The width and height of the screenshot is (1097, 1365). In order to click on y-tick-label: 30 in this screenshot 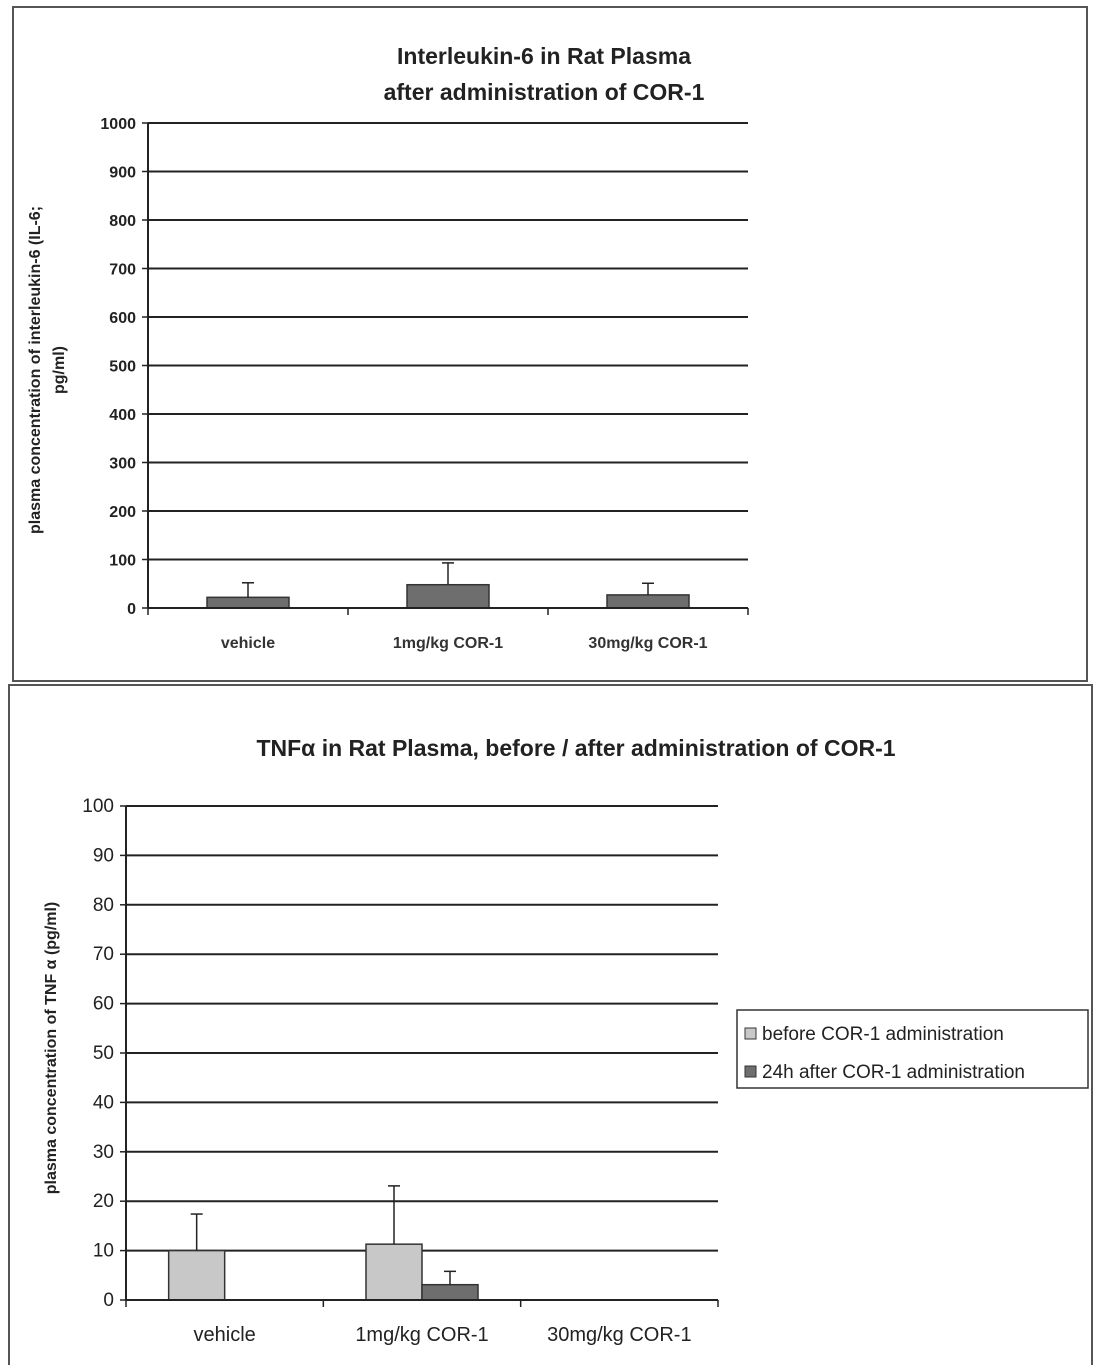, I will do `click(103, 1152)`.